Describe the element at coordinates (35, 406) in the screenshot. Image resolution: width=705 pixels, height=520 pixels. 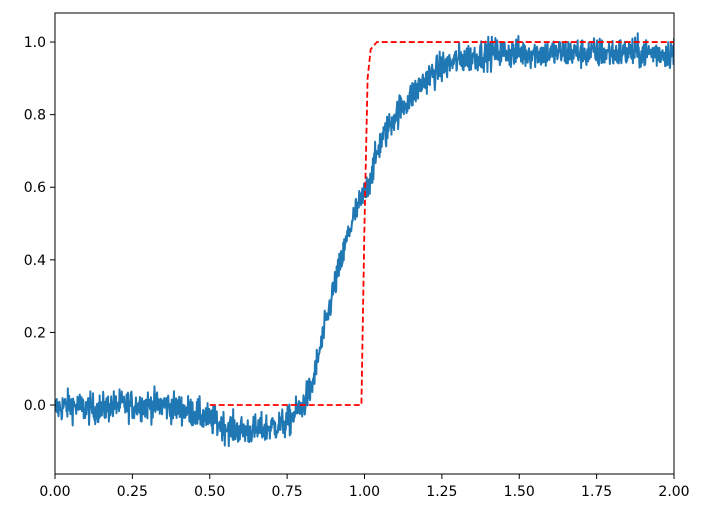
I see `y-tick-label: 0.0` at that location.